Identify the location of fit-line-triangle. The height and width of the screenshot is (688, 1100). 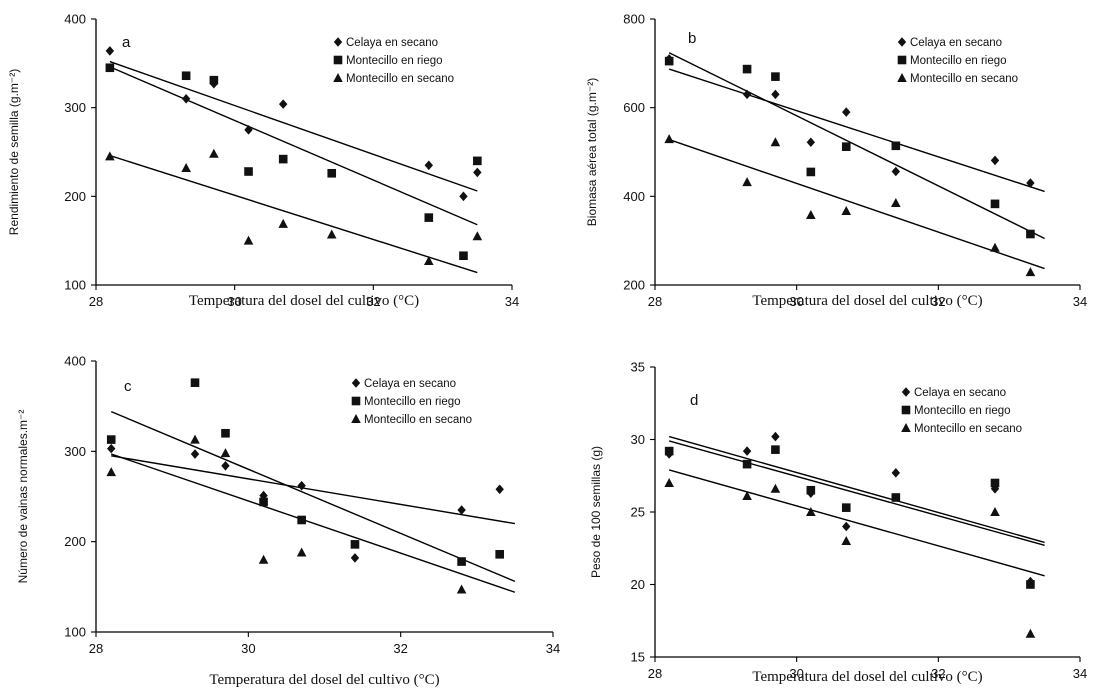
(313, 523).